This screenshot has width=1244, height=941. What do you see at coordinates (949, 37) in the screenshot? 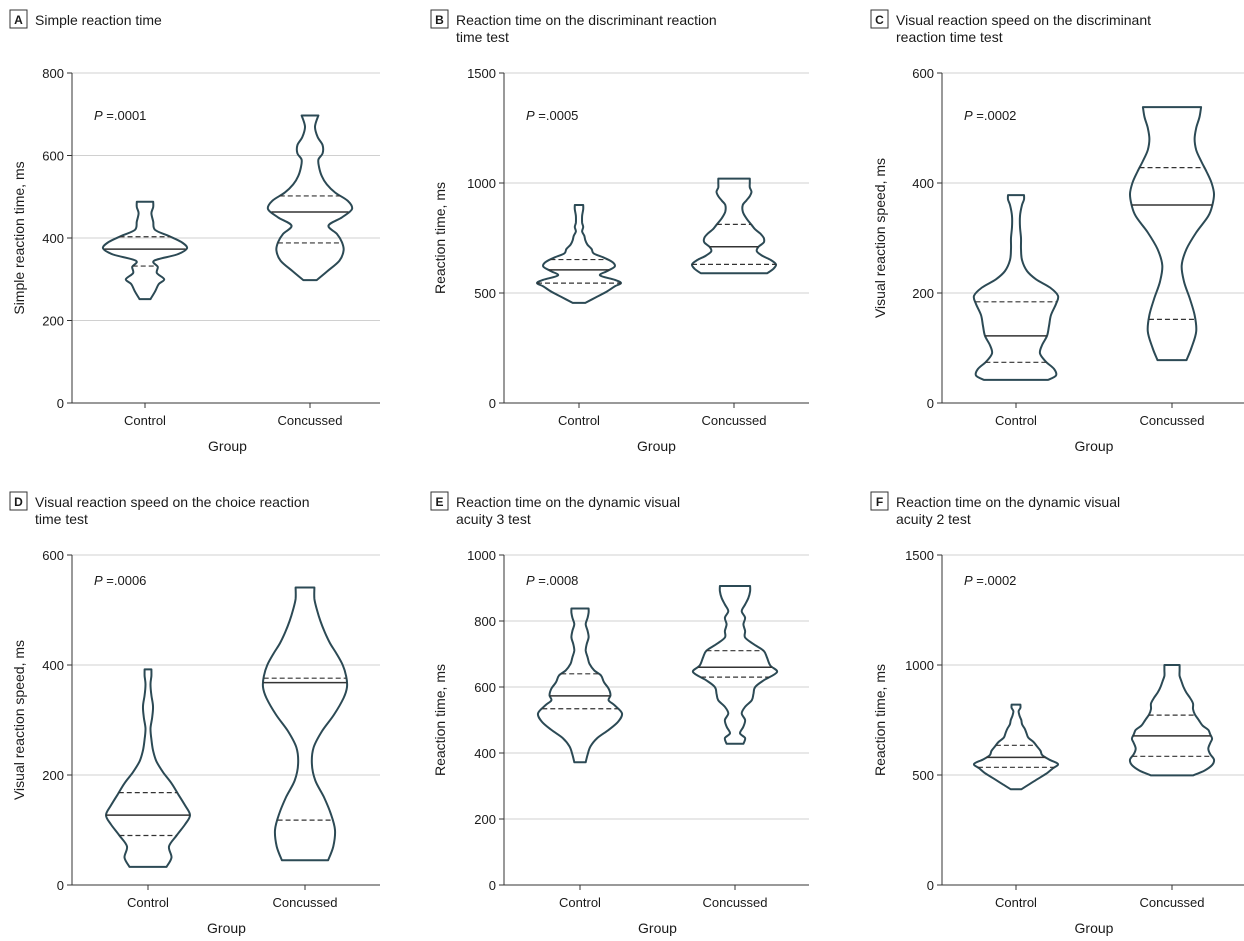
I see `chart-title-line: reaction time test` at bounding box center [949, 37].